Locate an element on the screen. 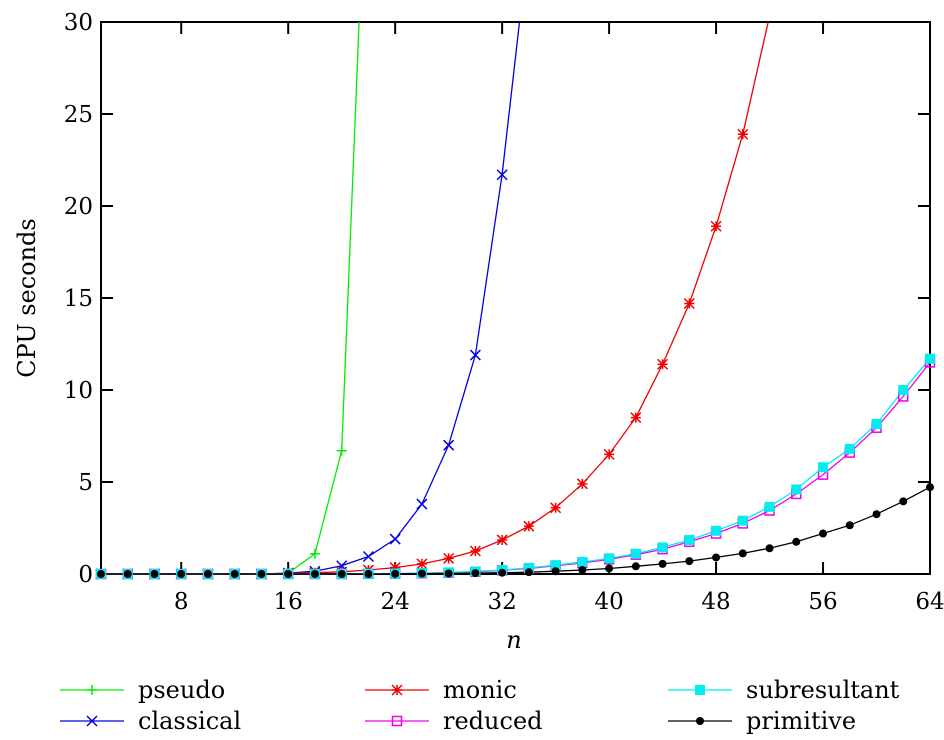 The image size is (944, 740). legend-item-primitive: primitive is located at coordinates (762, 721).